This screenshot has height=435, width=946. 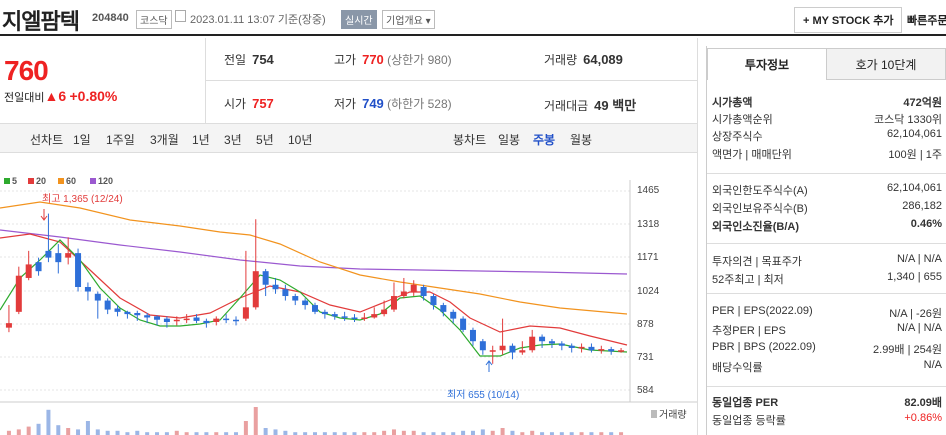 What do you see at coordinates (544, 140) in the screenshot?
I see `tab-weekly-candle: 주봉` at bounding box center [544, 140].